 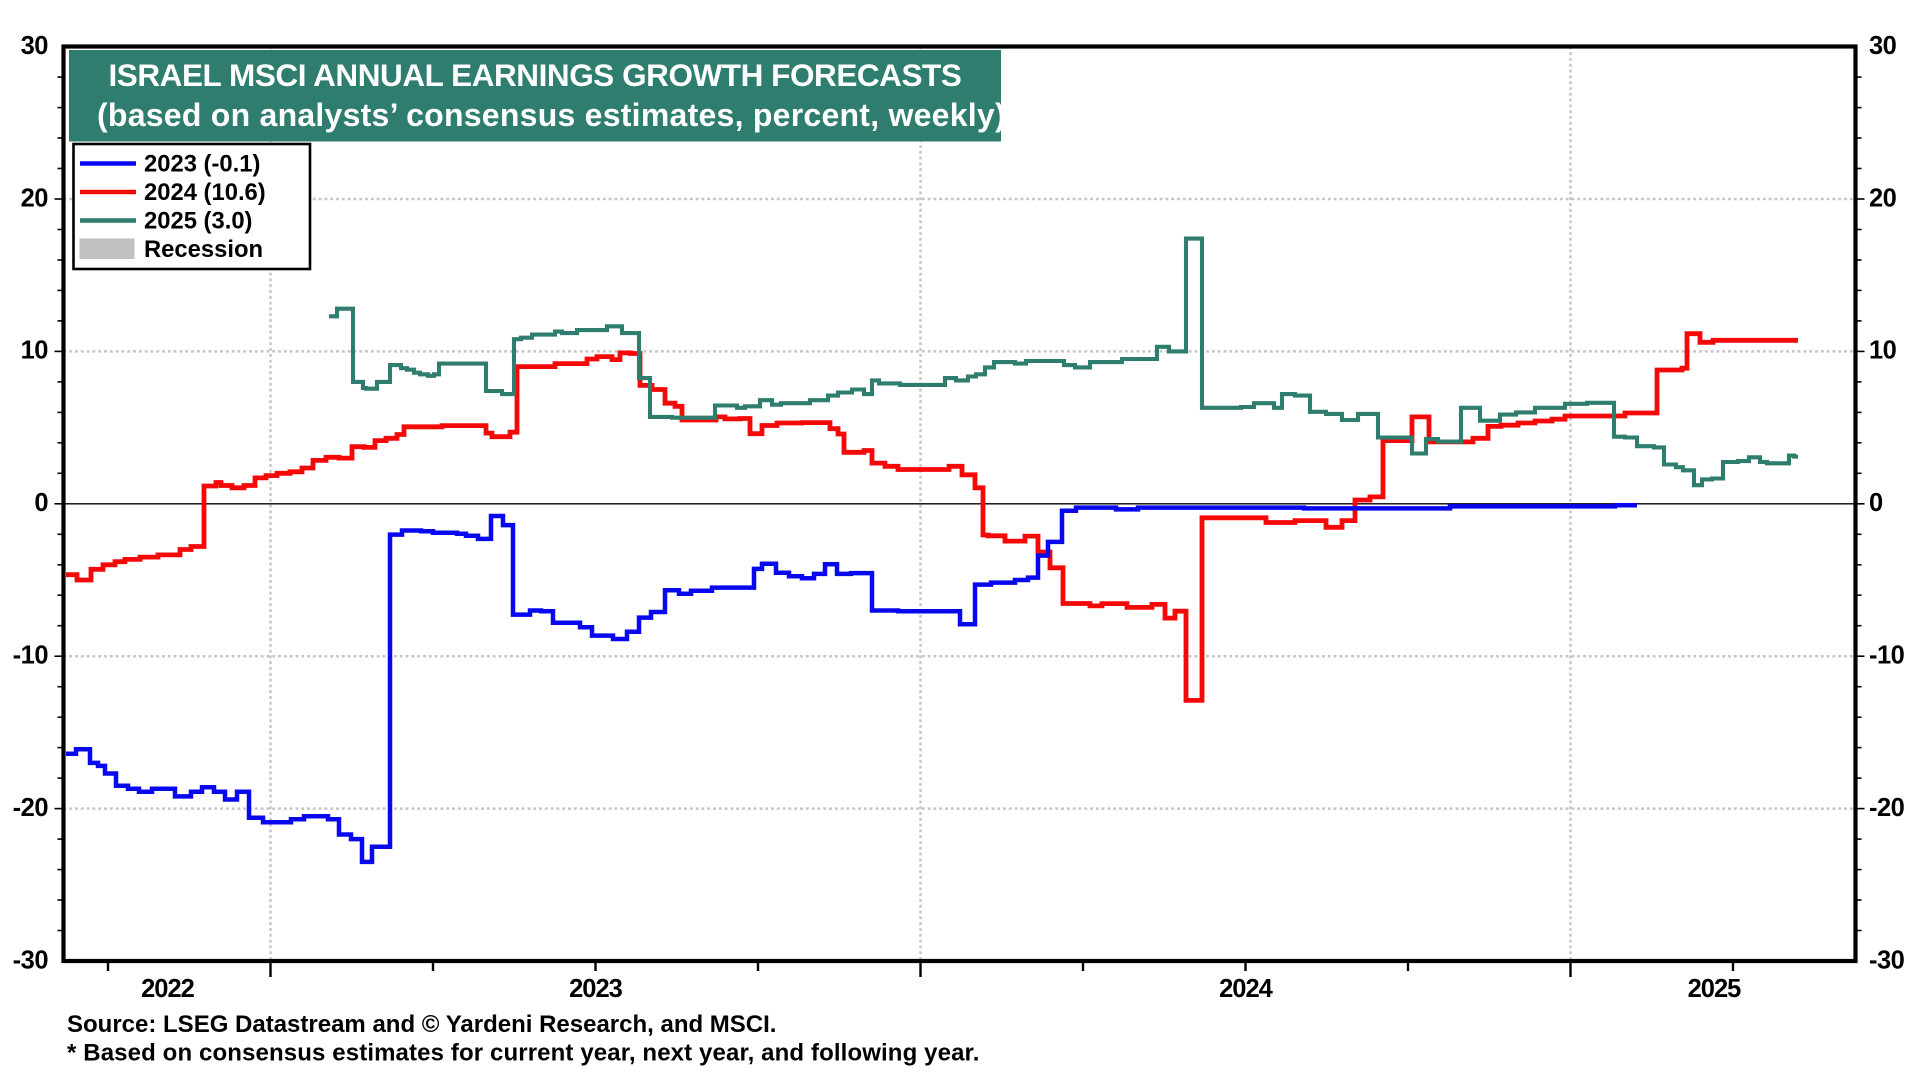 What do you see at coordinates (205, 192) in the screenshot?
I see `svg-text: 2024 (10.6)` at bounding box center [205, 192].